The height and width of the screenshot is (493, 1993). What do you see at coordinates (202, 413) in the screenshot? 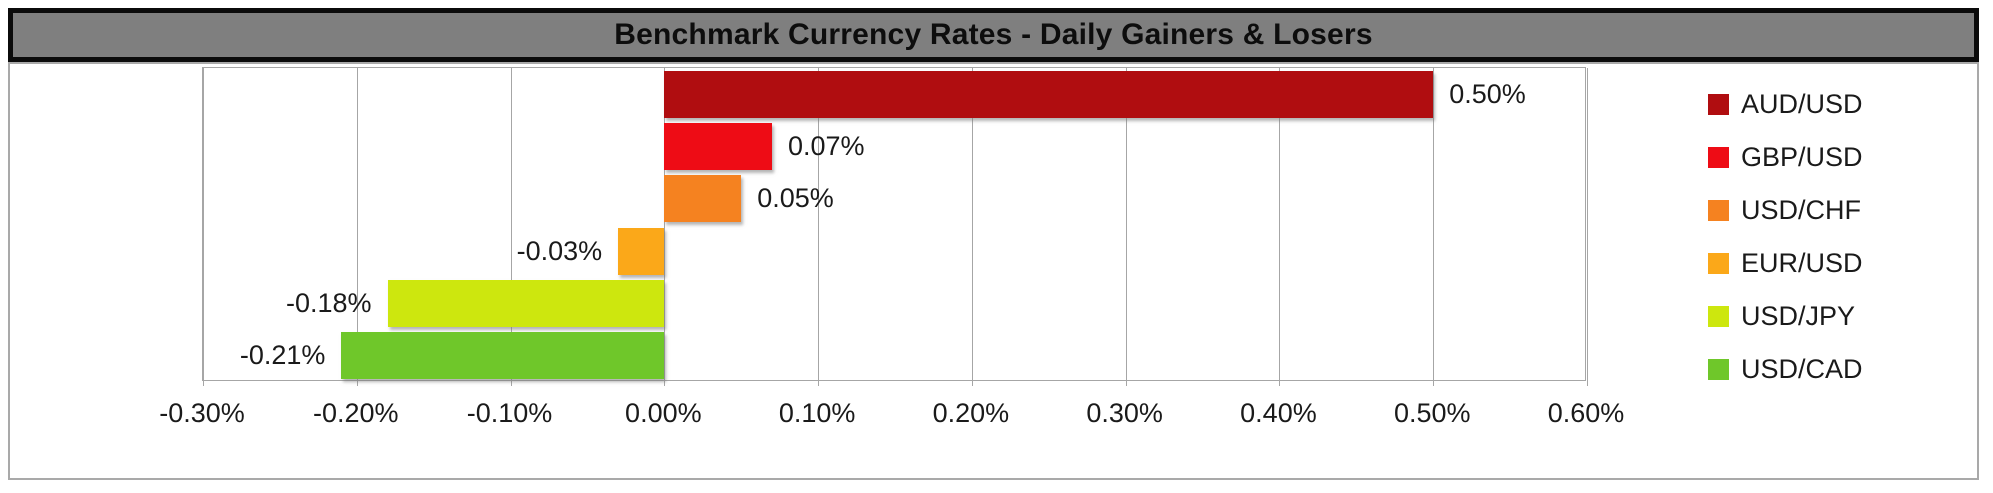
I see `x-tick-label: -0.30%` at bounding box center [202, 413].